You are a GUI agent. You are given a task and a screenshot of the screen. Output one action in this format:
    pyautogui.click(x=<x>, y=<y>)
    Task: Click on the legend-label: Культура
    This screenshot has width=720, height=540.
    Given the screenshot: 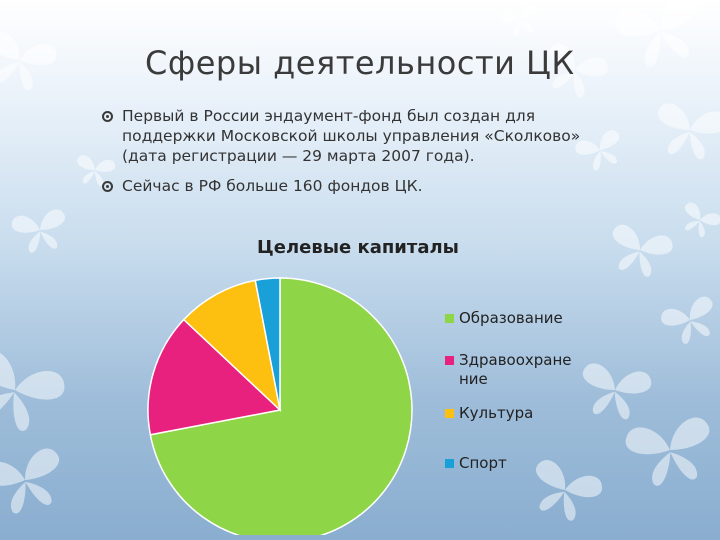 What is the action you would take?
    pyautogui.click(x=496, y=413)
    